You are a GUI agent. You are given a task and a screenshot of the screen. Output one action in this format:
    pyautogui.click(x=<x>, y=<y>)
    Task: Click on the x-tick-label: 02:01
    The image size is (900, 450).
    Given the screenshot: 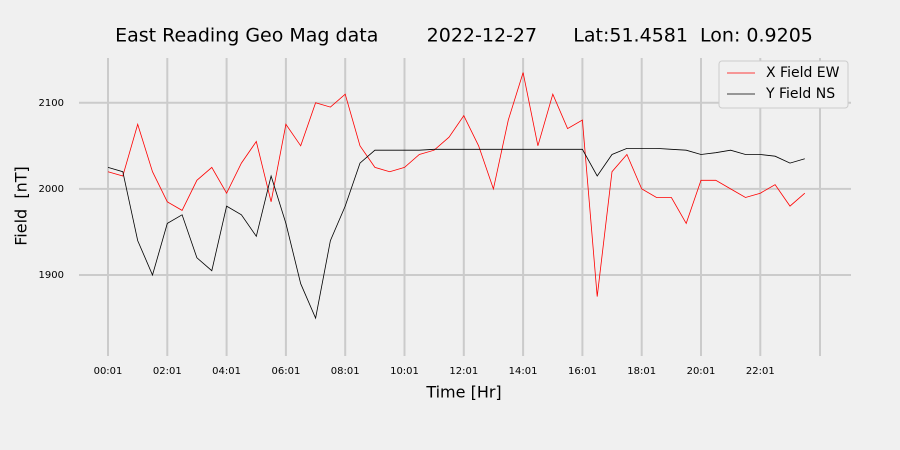 What is the action you would take?
    pyautogui.click(x=167, y=371)
    